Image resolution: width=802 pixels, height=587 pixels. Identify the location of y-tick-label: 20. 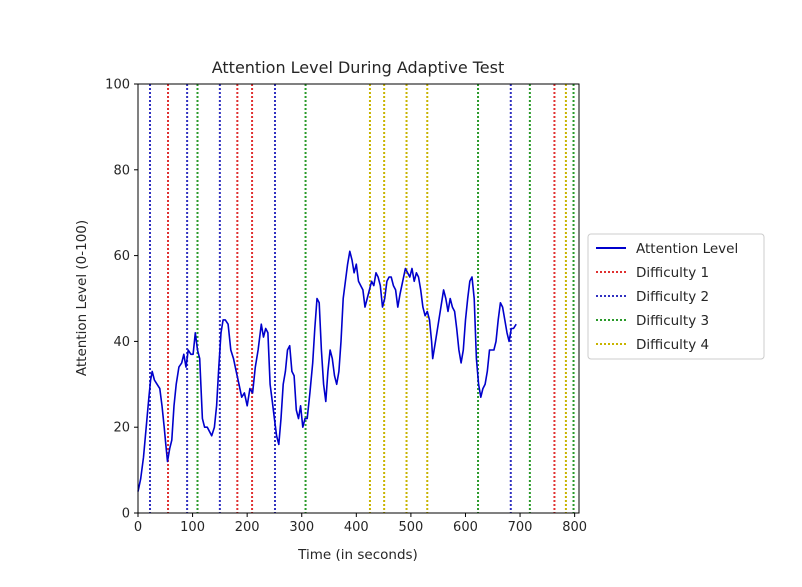
(121, 428).